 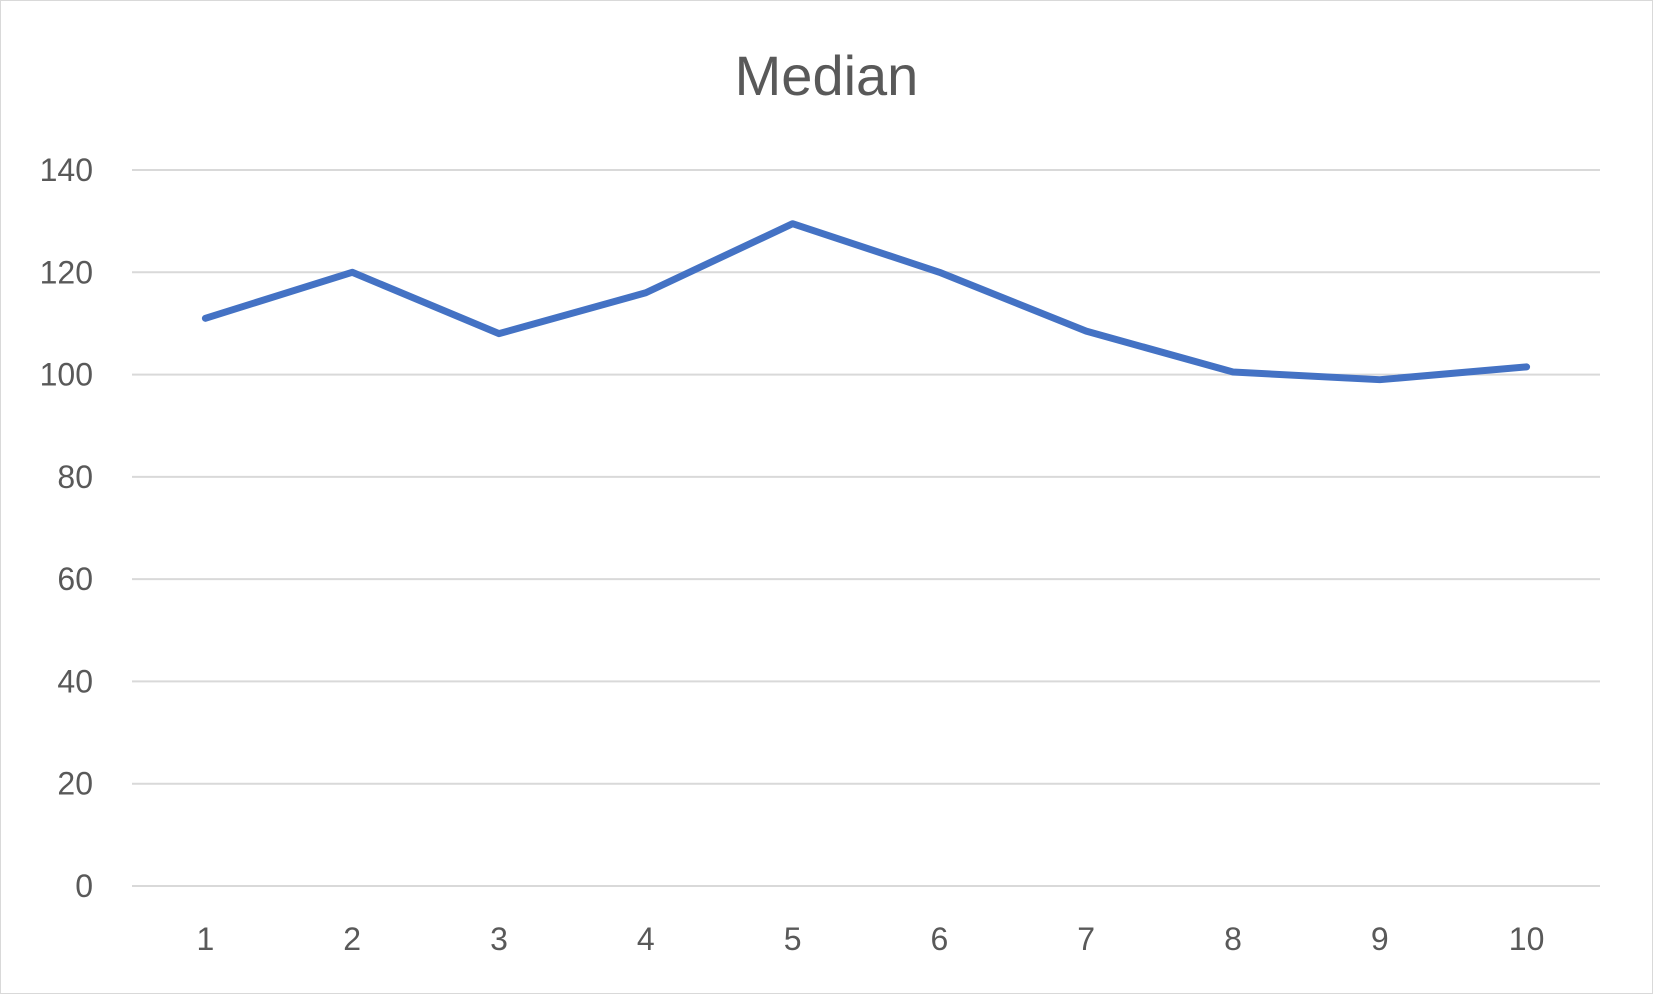 What do you see at coordinates (1233, 939) in the screenshot?
I see `x-tick-label: 8` at bounding box center [1233, 939].